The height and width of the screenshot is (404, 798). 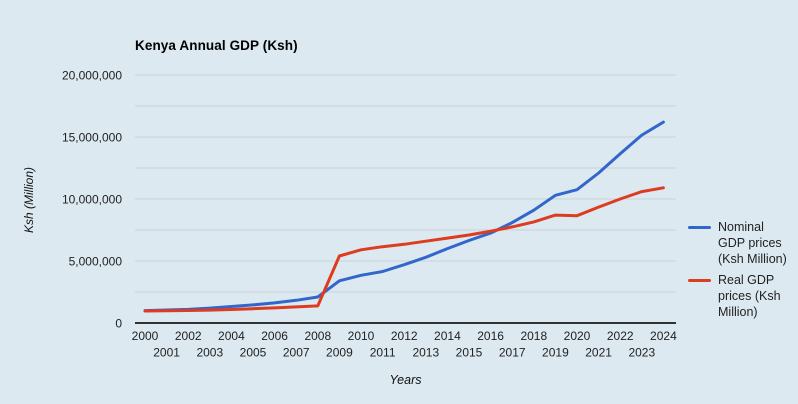 What do you see at coordinates (145, 336) in the screenshot?
I see `x-axis-tick-label: 2000` at bounding box center [145, 336].